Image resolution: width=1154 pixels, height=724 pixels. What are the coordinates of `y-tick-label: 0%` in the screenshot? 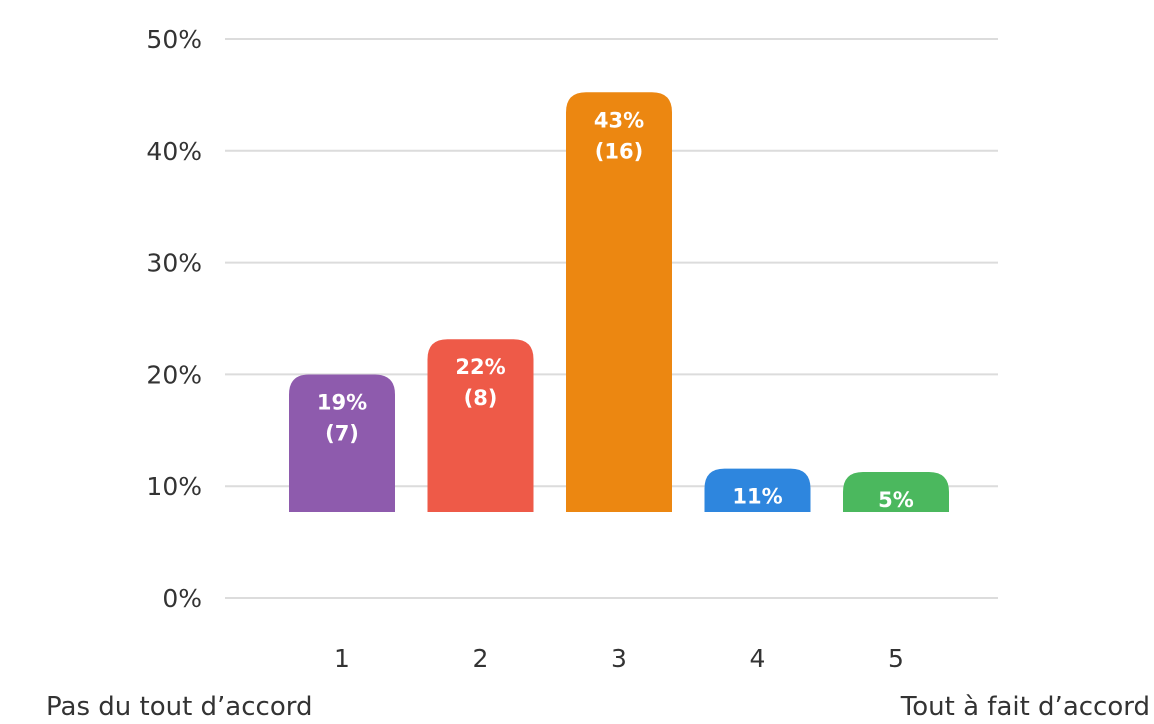 It's located at (182, 598).